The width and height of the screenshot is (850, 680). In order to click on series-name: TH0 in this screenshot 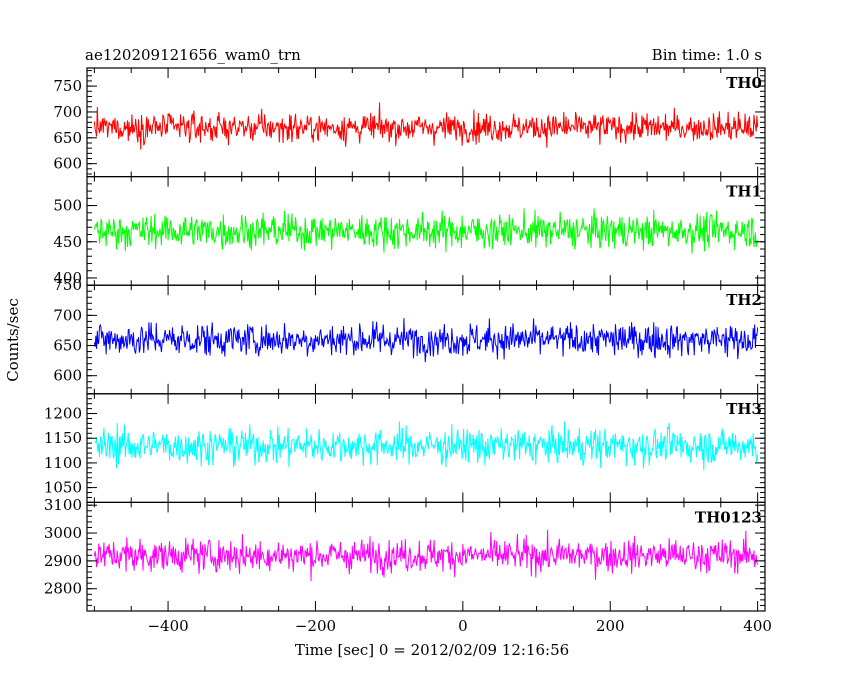, I will do `click(744, 83)`.